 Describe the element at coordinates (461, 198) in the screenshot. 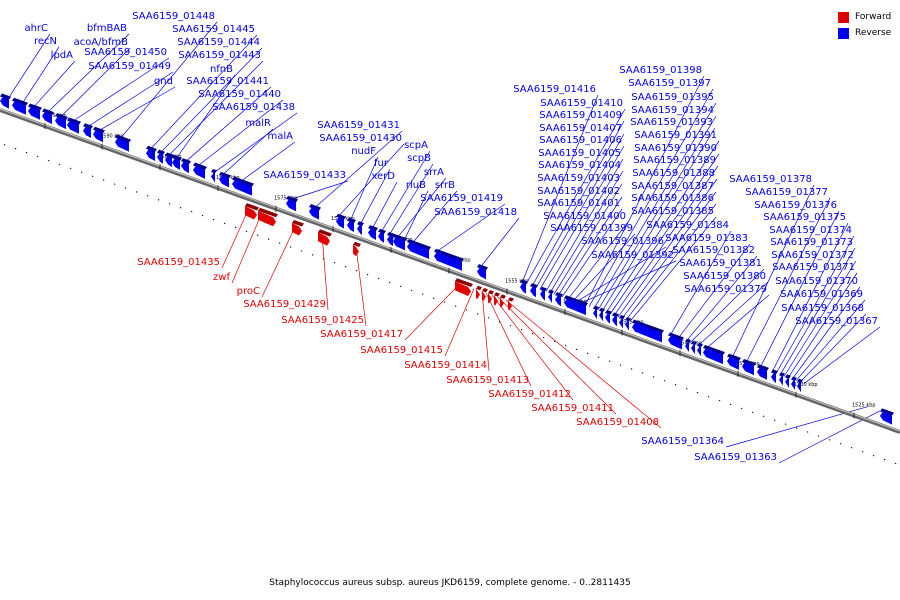

I see `gene-label: SAA6159_01419` at that location.